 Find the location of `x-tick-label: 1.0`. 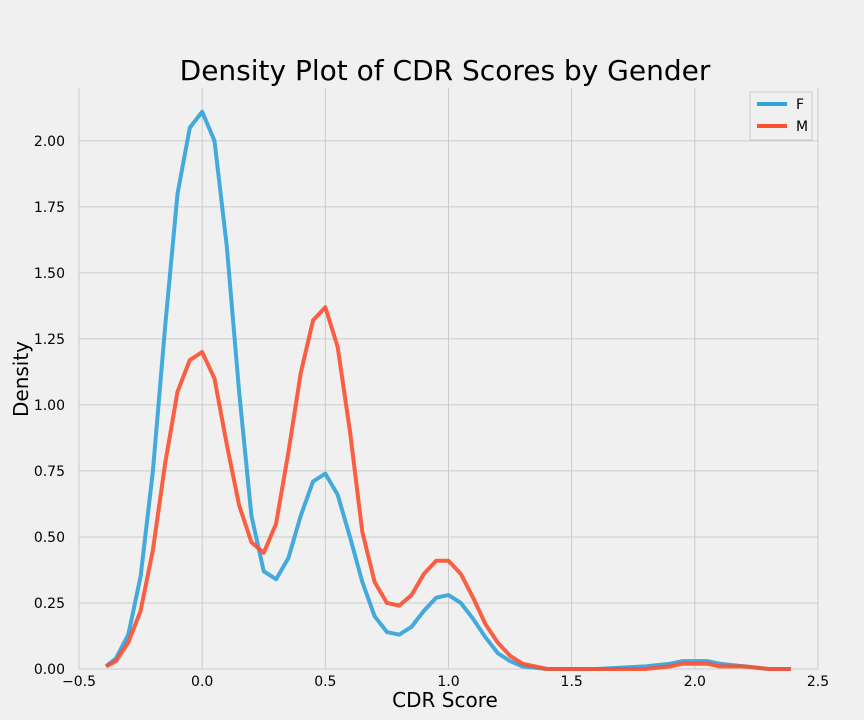

x-tick-label: 1.0 is located at coordinates (448, 682).